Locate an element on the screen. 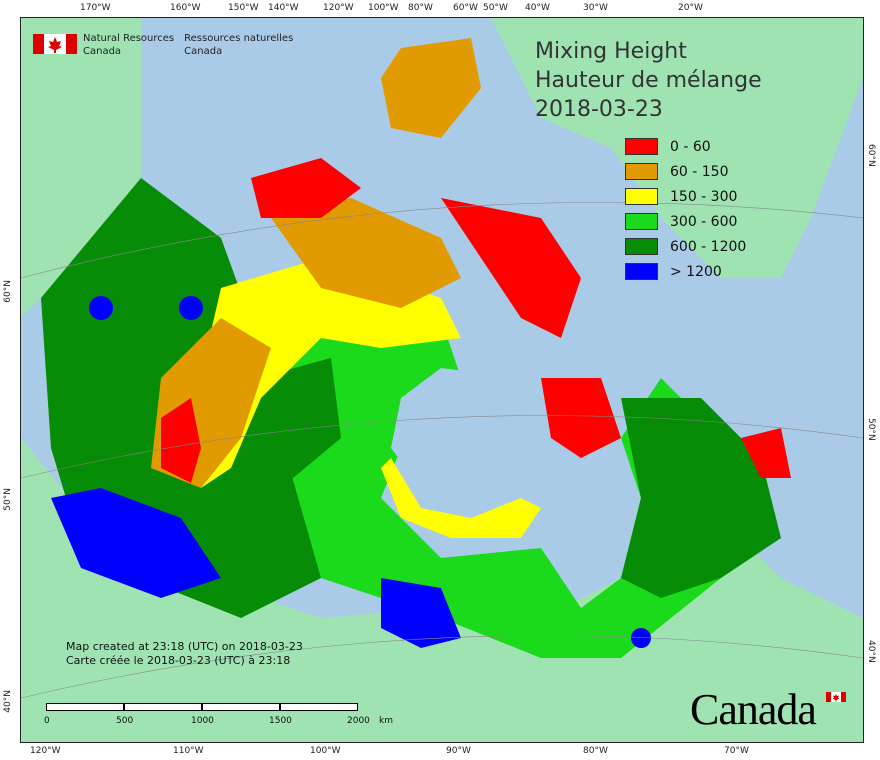 The height and width of the screenshot is (760, 880). legend-label: > 1200 is located at coordinates (696, 271).